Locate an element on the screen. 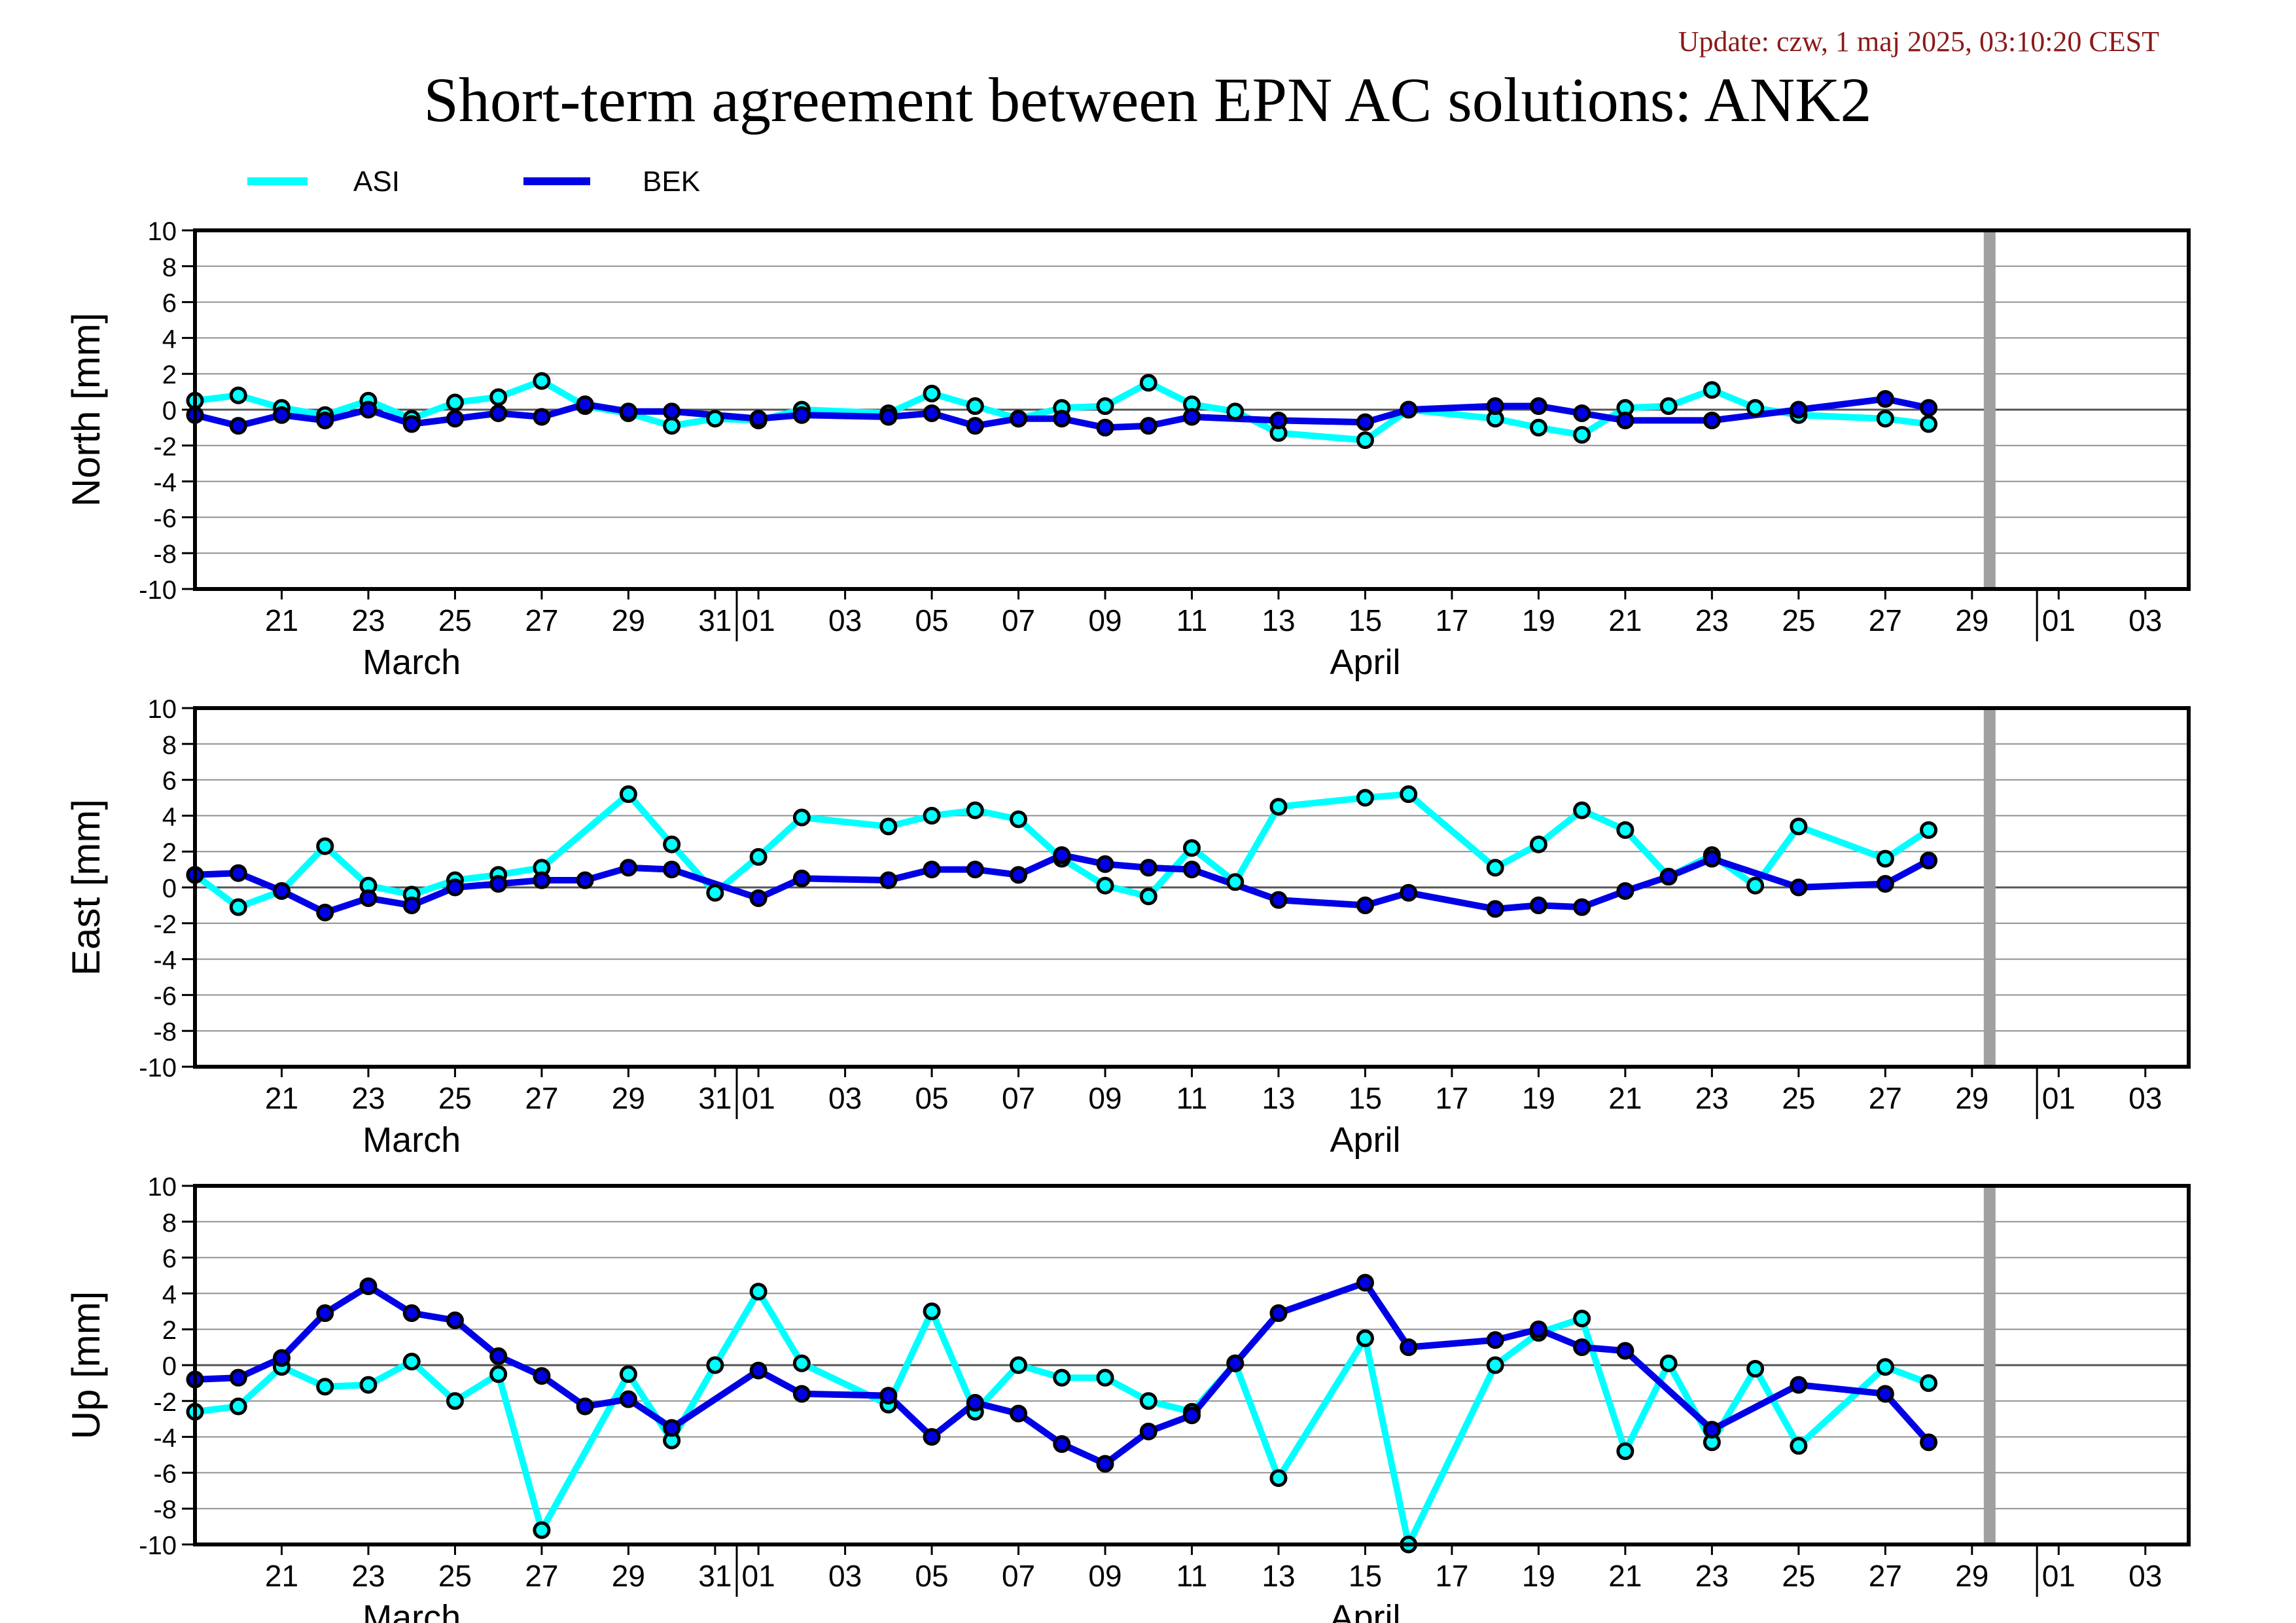 Image resolution: width=2296 pixels, height=1623 pixels. xtick-label-2-17: 23 is located at coordinates (1712, 1576).